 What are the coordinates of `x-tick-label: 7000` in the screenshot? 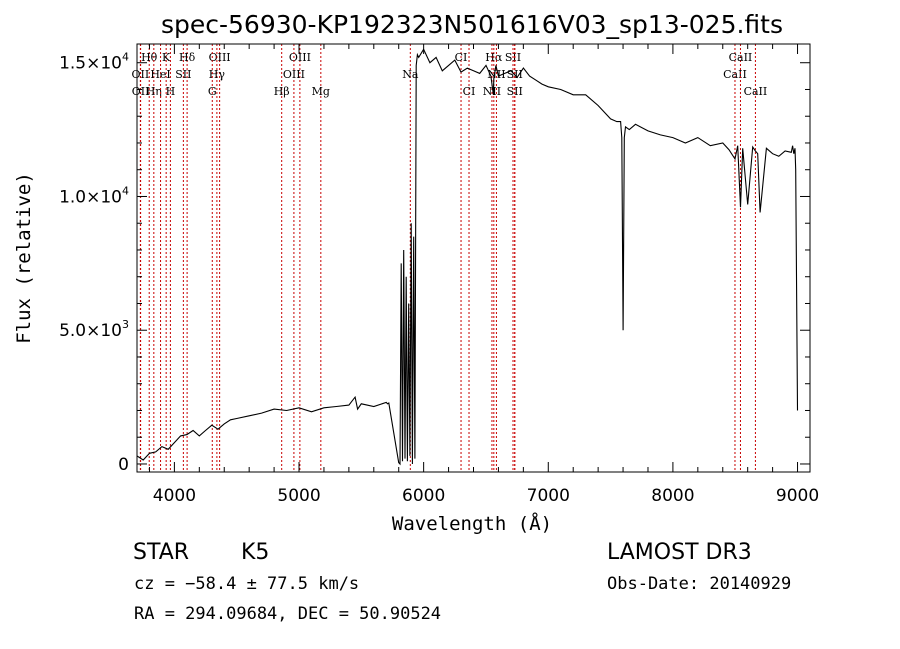 It's located at (548, 496).